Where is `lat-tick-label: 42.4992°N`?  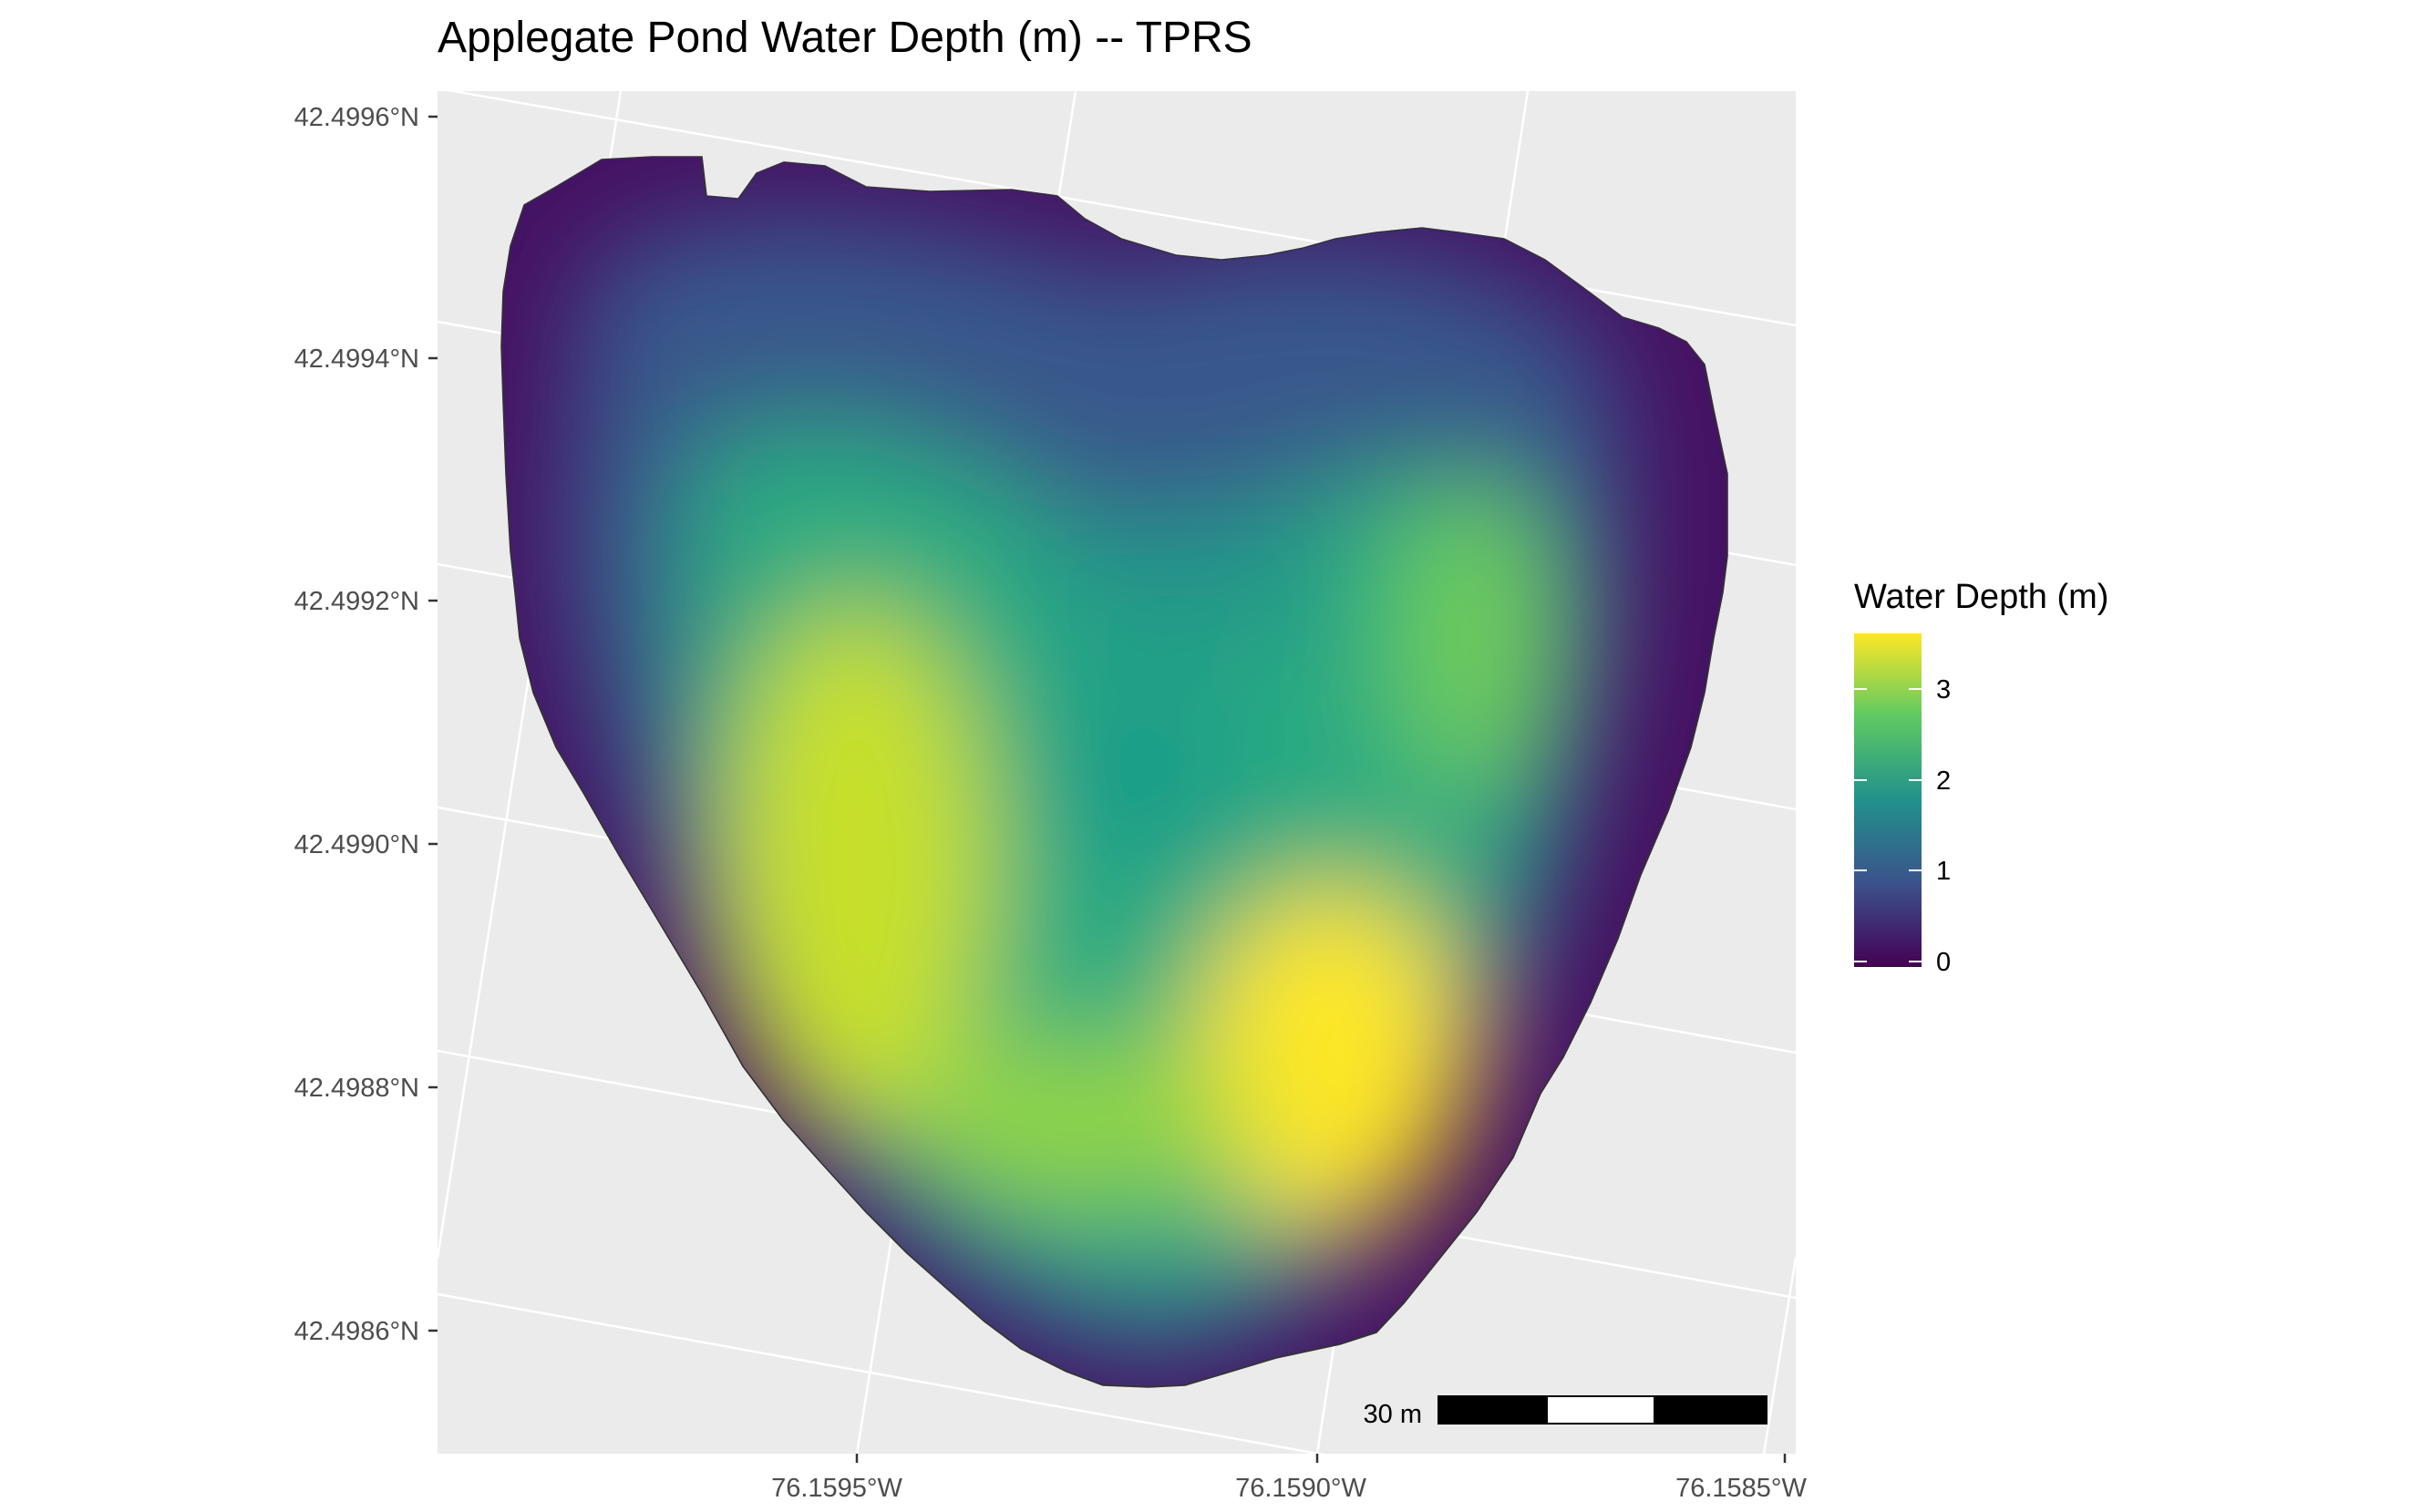 lat-tick-label: 42.4992°N is located at coordinates (356, 601).